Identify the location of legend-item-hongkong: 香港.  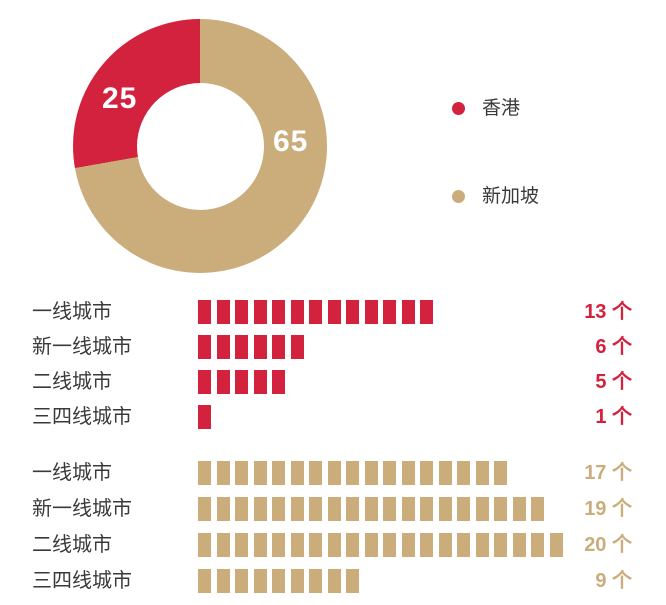
(495, 108).